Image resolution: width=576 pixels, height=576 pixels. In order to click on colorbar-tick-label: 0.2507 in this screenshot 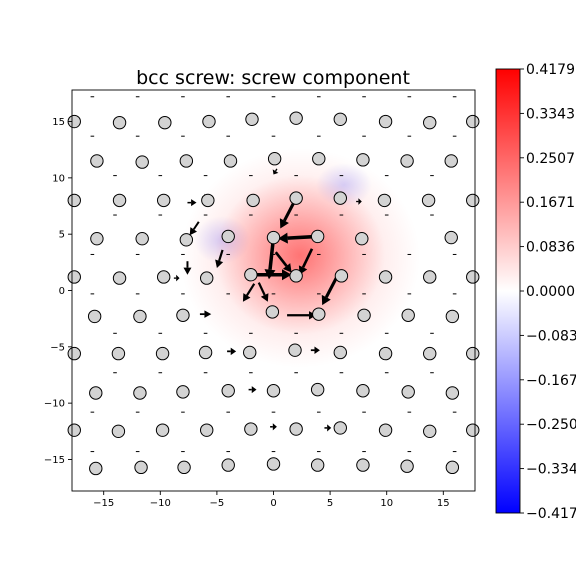, I will do `click(550, 159)`.